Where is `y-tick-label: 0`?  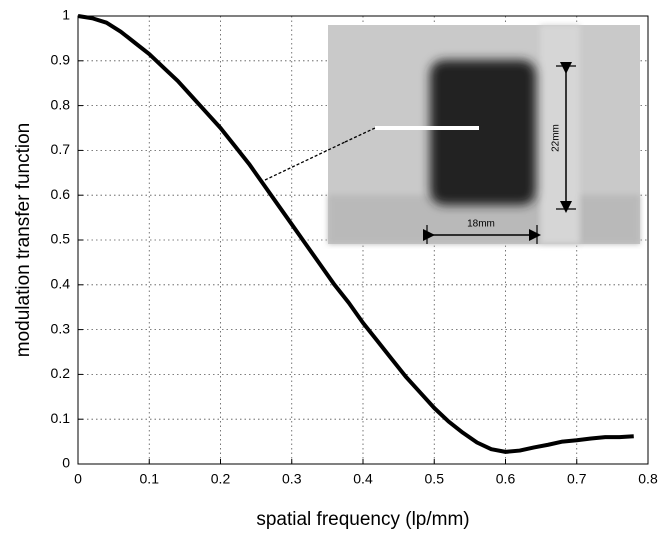
y-tick-label: 0 is located at coordinates (66, 463).